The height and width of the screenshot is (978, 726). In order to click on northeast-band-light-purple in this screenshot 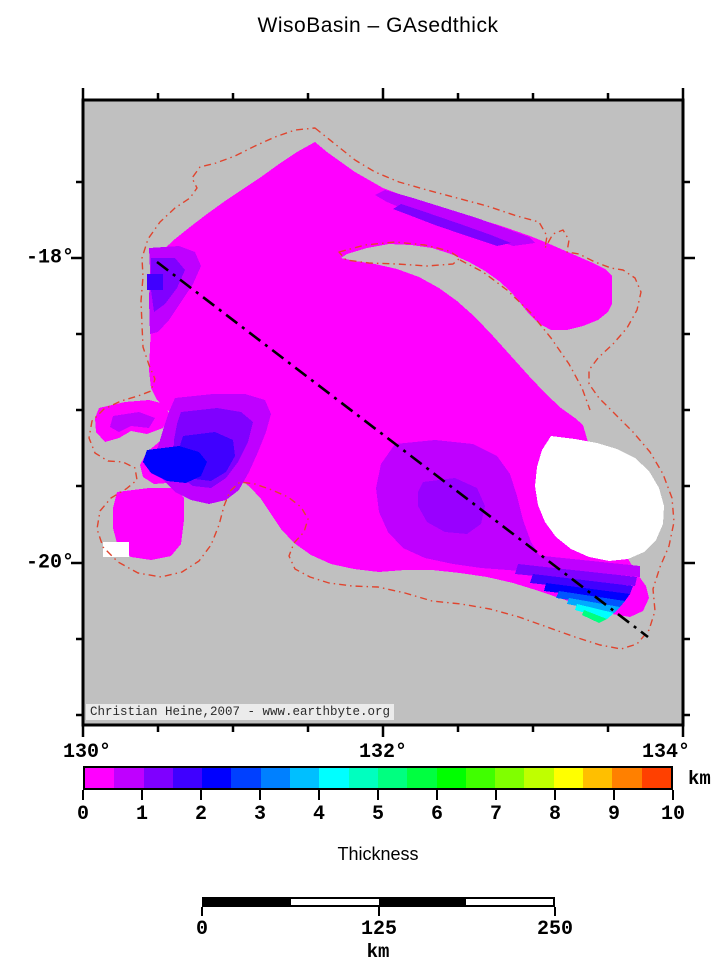, I will do `click(455, 218)`.